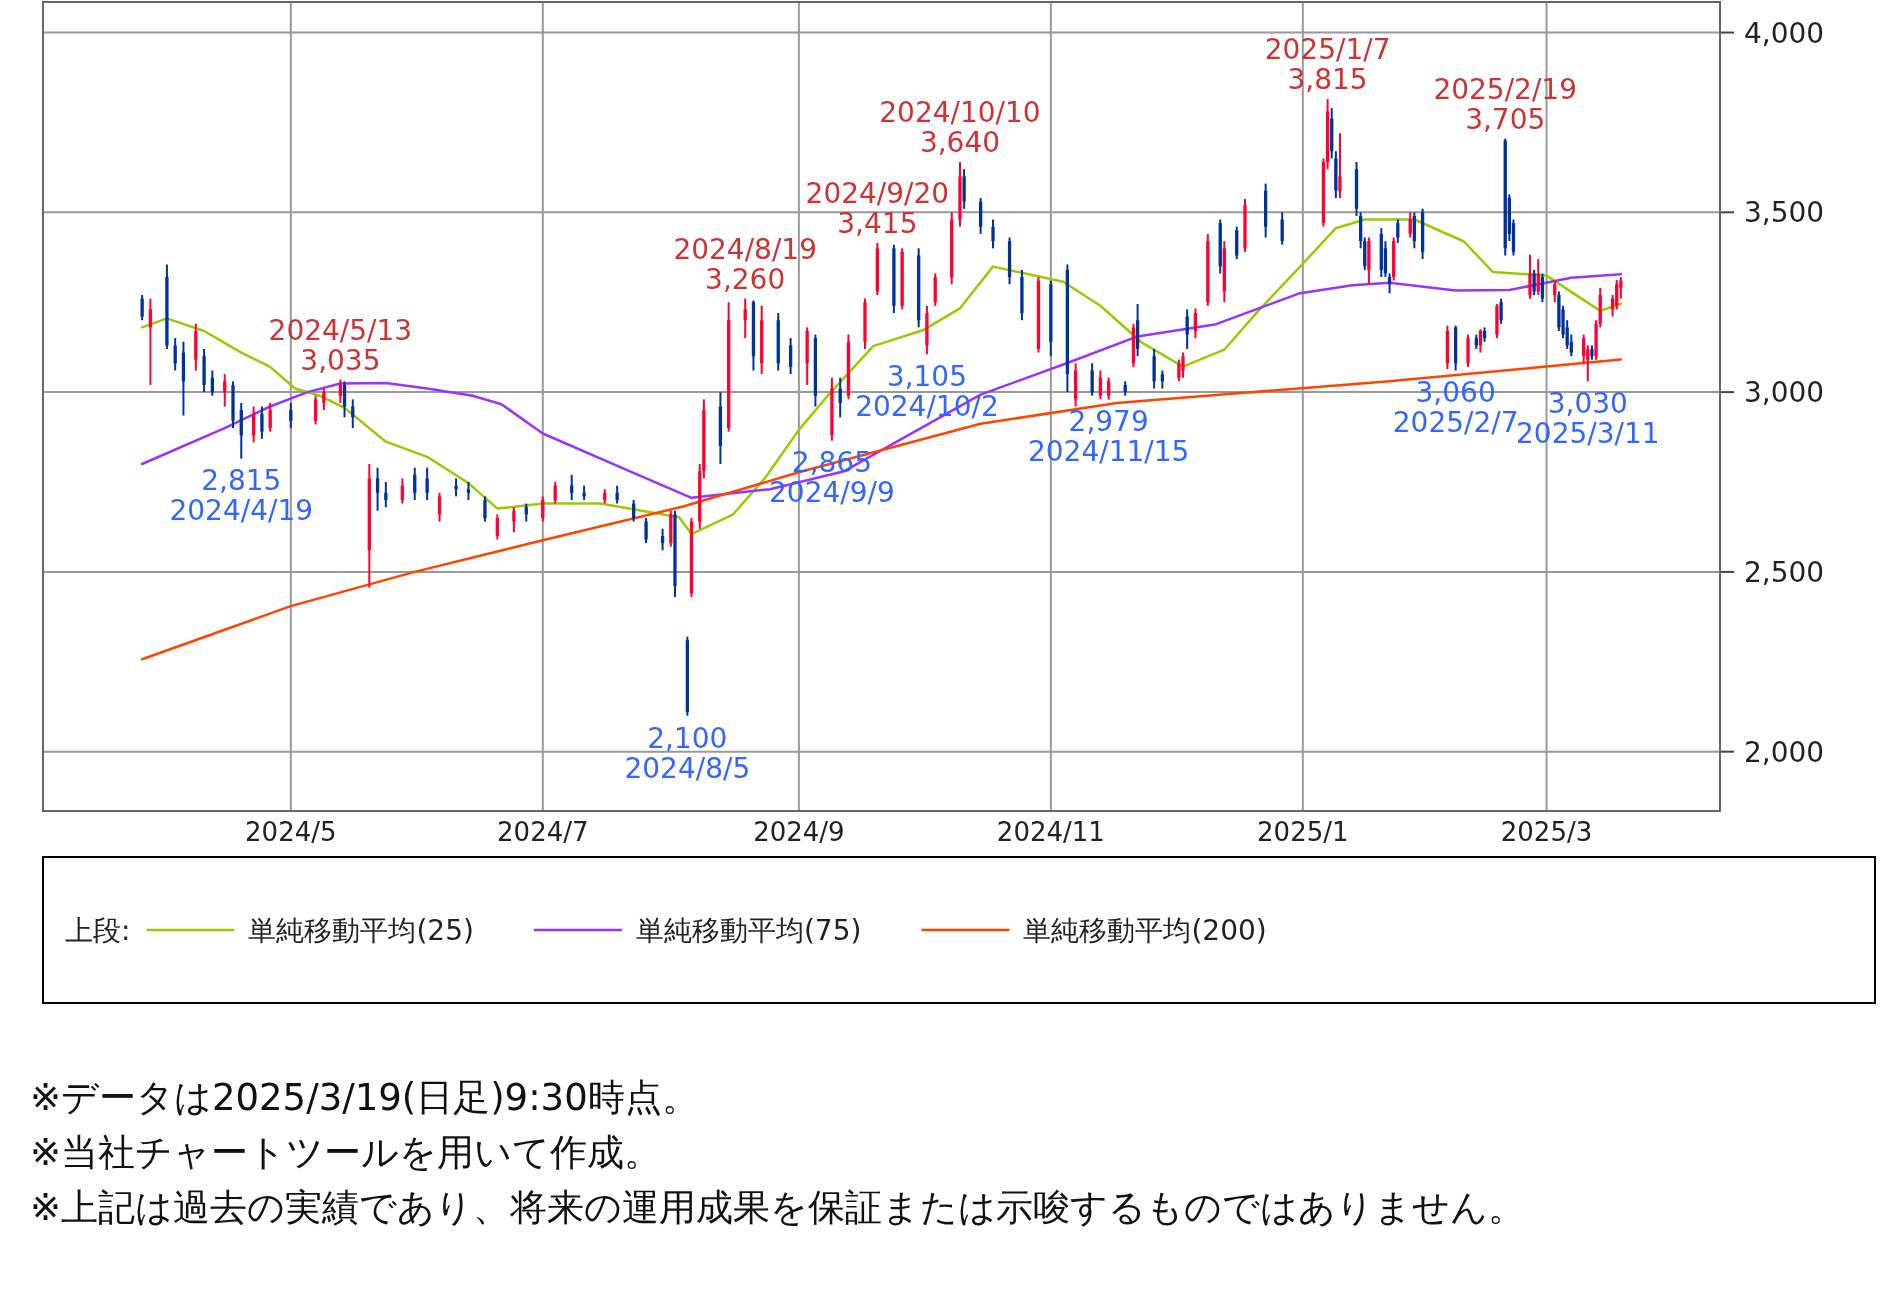 Image resolution: width=1882 pixels, height=1303 pixels. Describe the element at coordinates (1784, 33) in the screenshot. I see `y-tick-label: 4,000` at that location.